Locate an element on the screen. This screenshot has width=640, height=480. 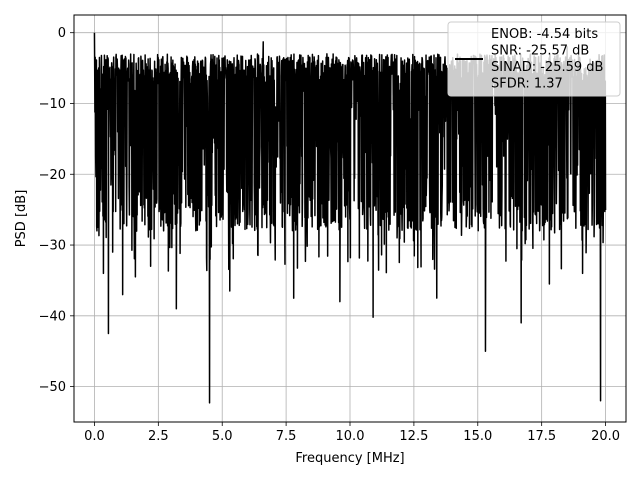
y-tick-label: −30 is located at coordinates (52, 246).